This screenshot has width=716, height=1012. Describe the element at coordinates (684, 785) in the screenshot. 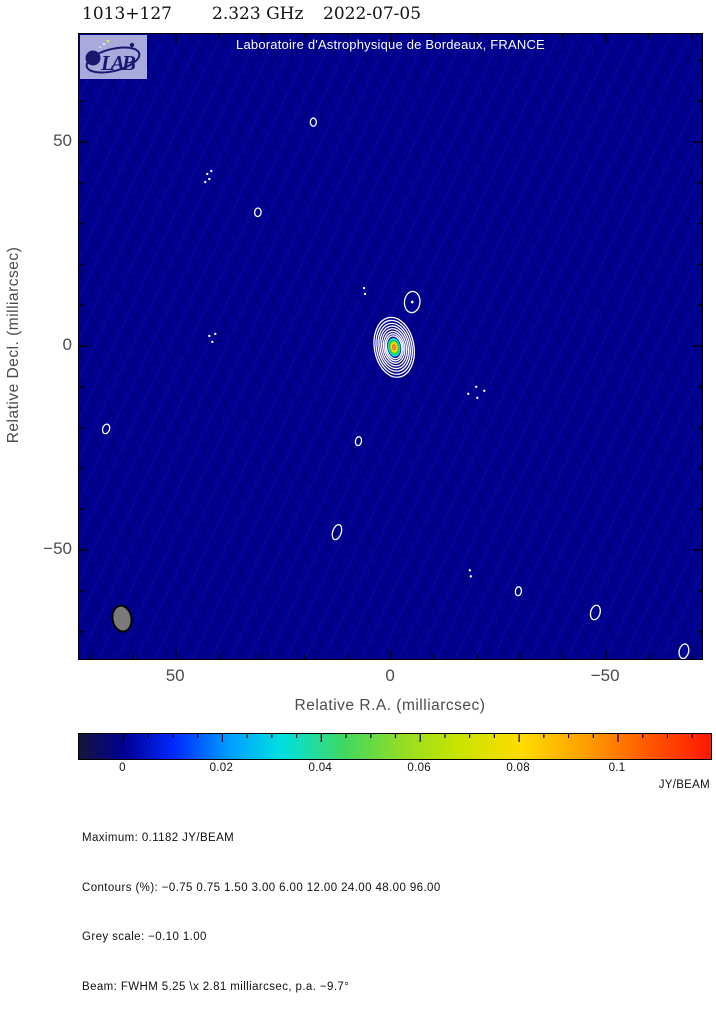

I see `colorbar-unit-label: JY/BEAM` at that location.